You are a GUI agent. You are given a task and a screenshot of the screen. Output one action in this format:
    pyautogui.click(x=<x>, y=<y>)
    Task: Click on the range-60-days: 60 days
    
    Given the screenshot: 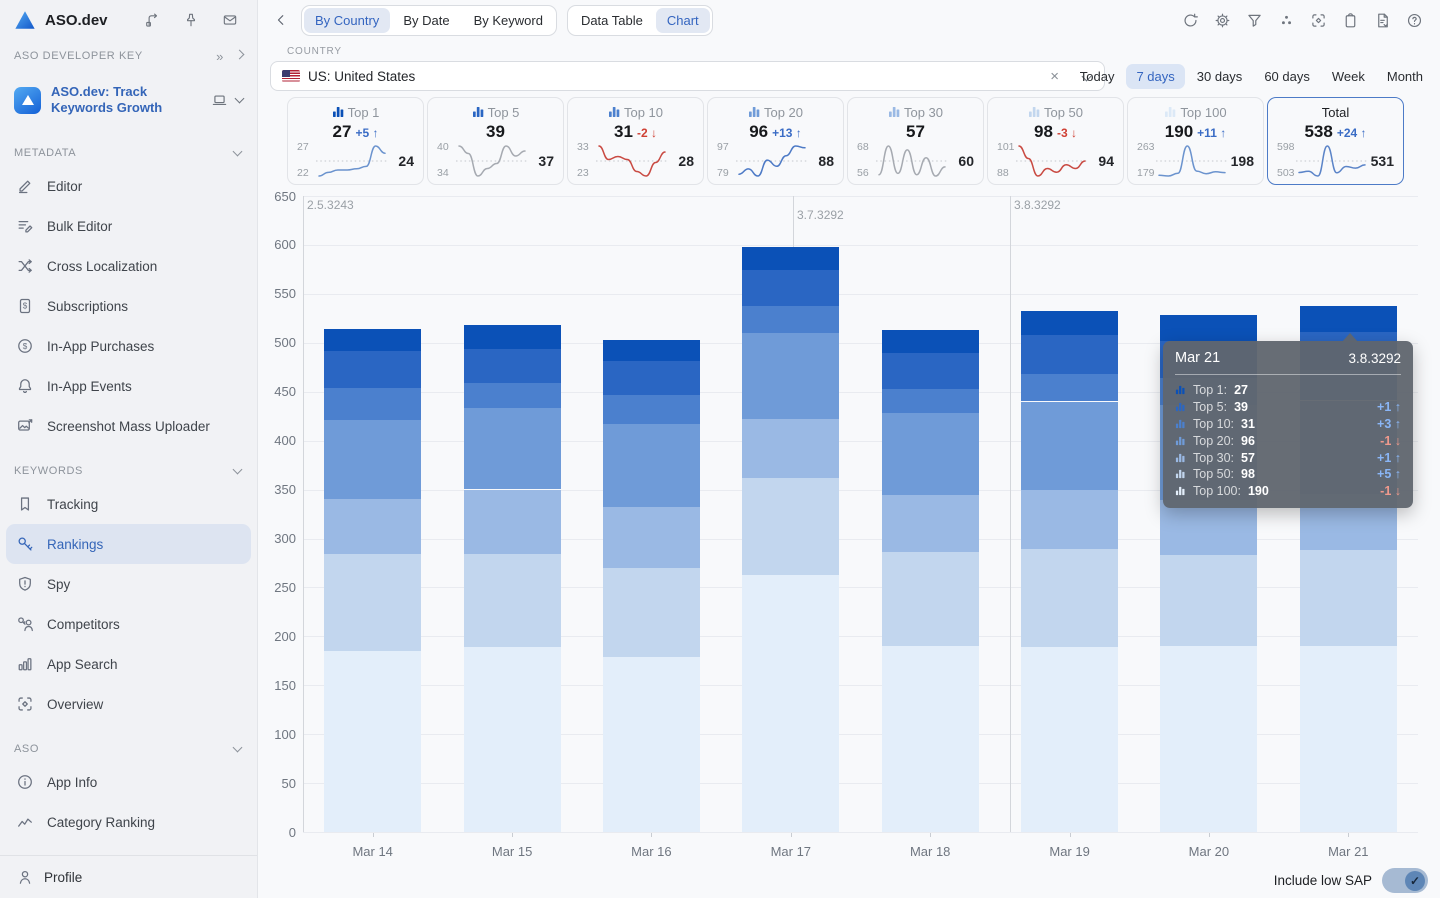 What is the action you would take?
    pyautogui.click(x=1287, y=76)
    